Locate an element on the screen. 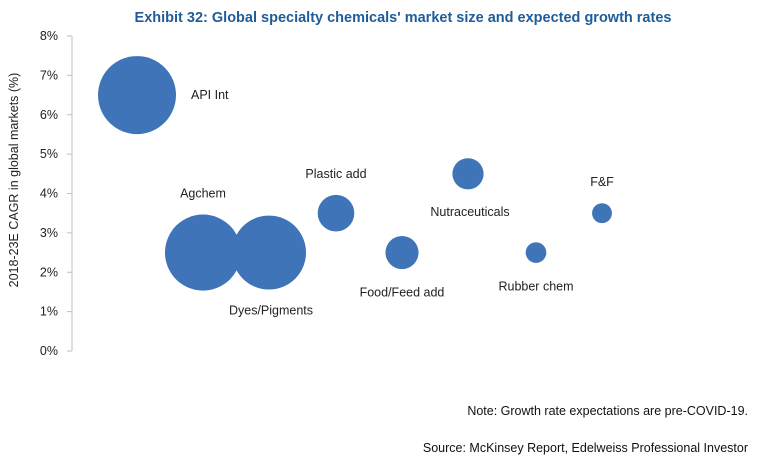 Image resolution: width=763 pixels, height=463 pixels. bubble-label: Nutraceuticals is located at coordinates (469, 212).